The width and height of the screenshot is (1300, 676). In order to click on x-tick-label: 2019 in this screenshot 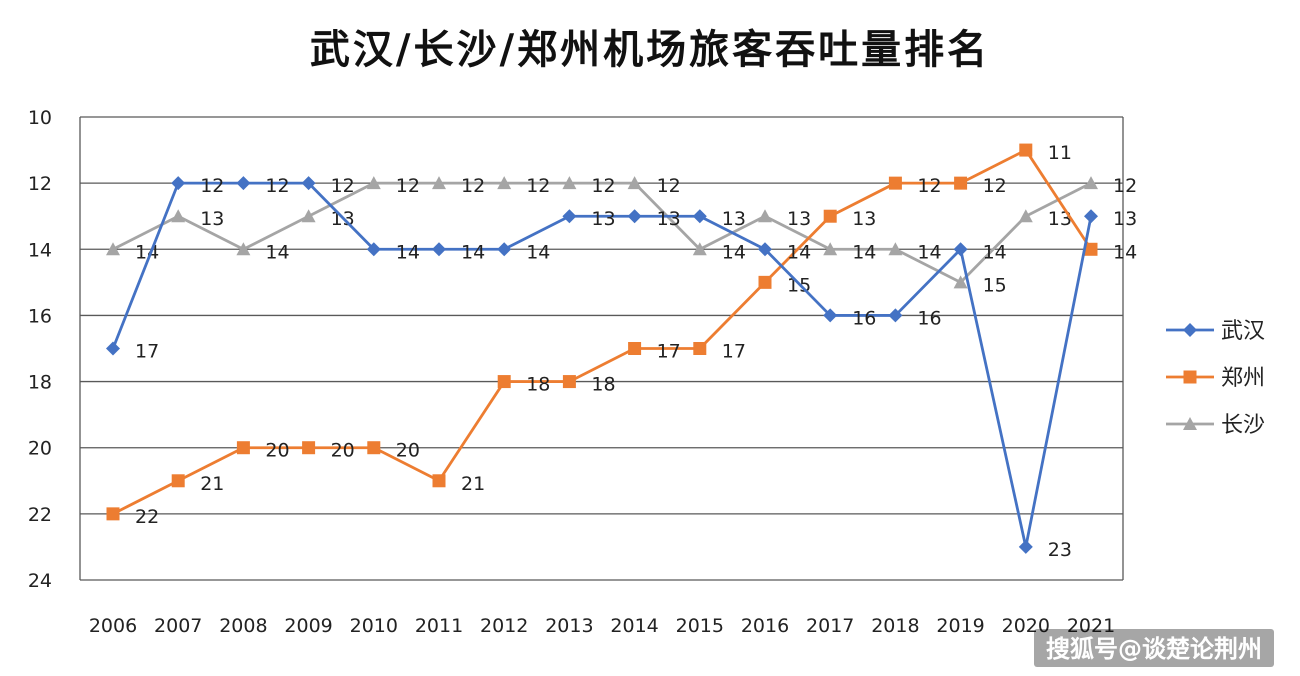, I will do `click(960, 626)`.